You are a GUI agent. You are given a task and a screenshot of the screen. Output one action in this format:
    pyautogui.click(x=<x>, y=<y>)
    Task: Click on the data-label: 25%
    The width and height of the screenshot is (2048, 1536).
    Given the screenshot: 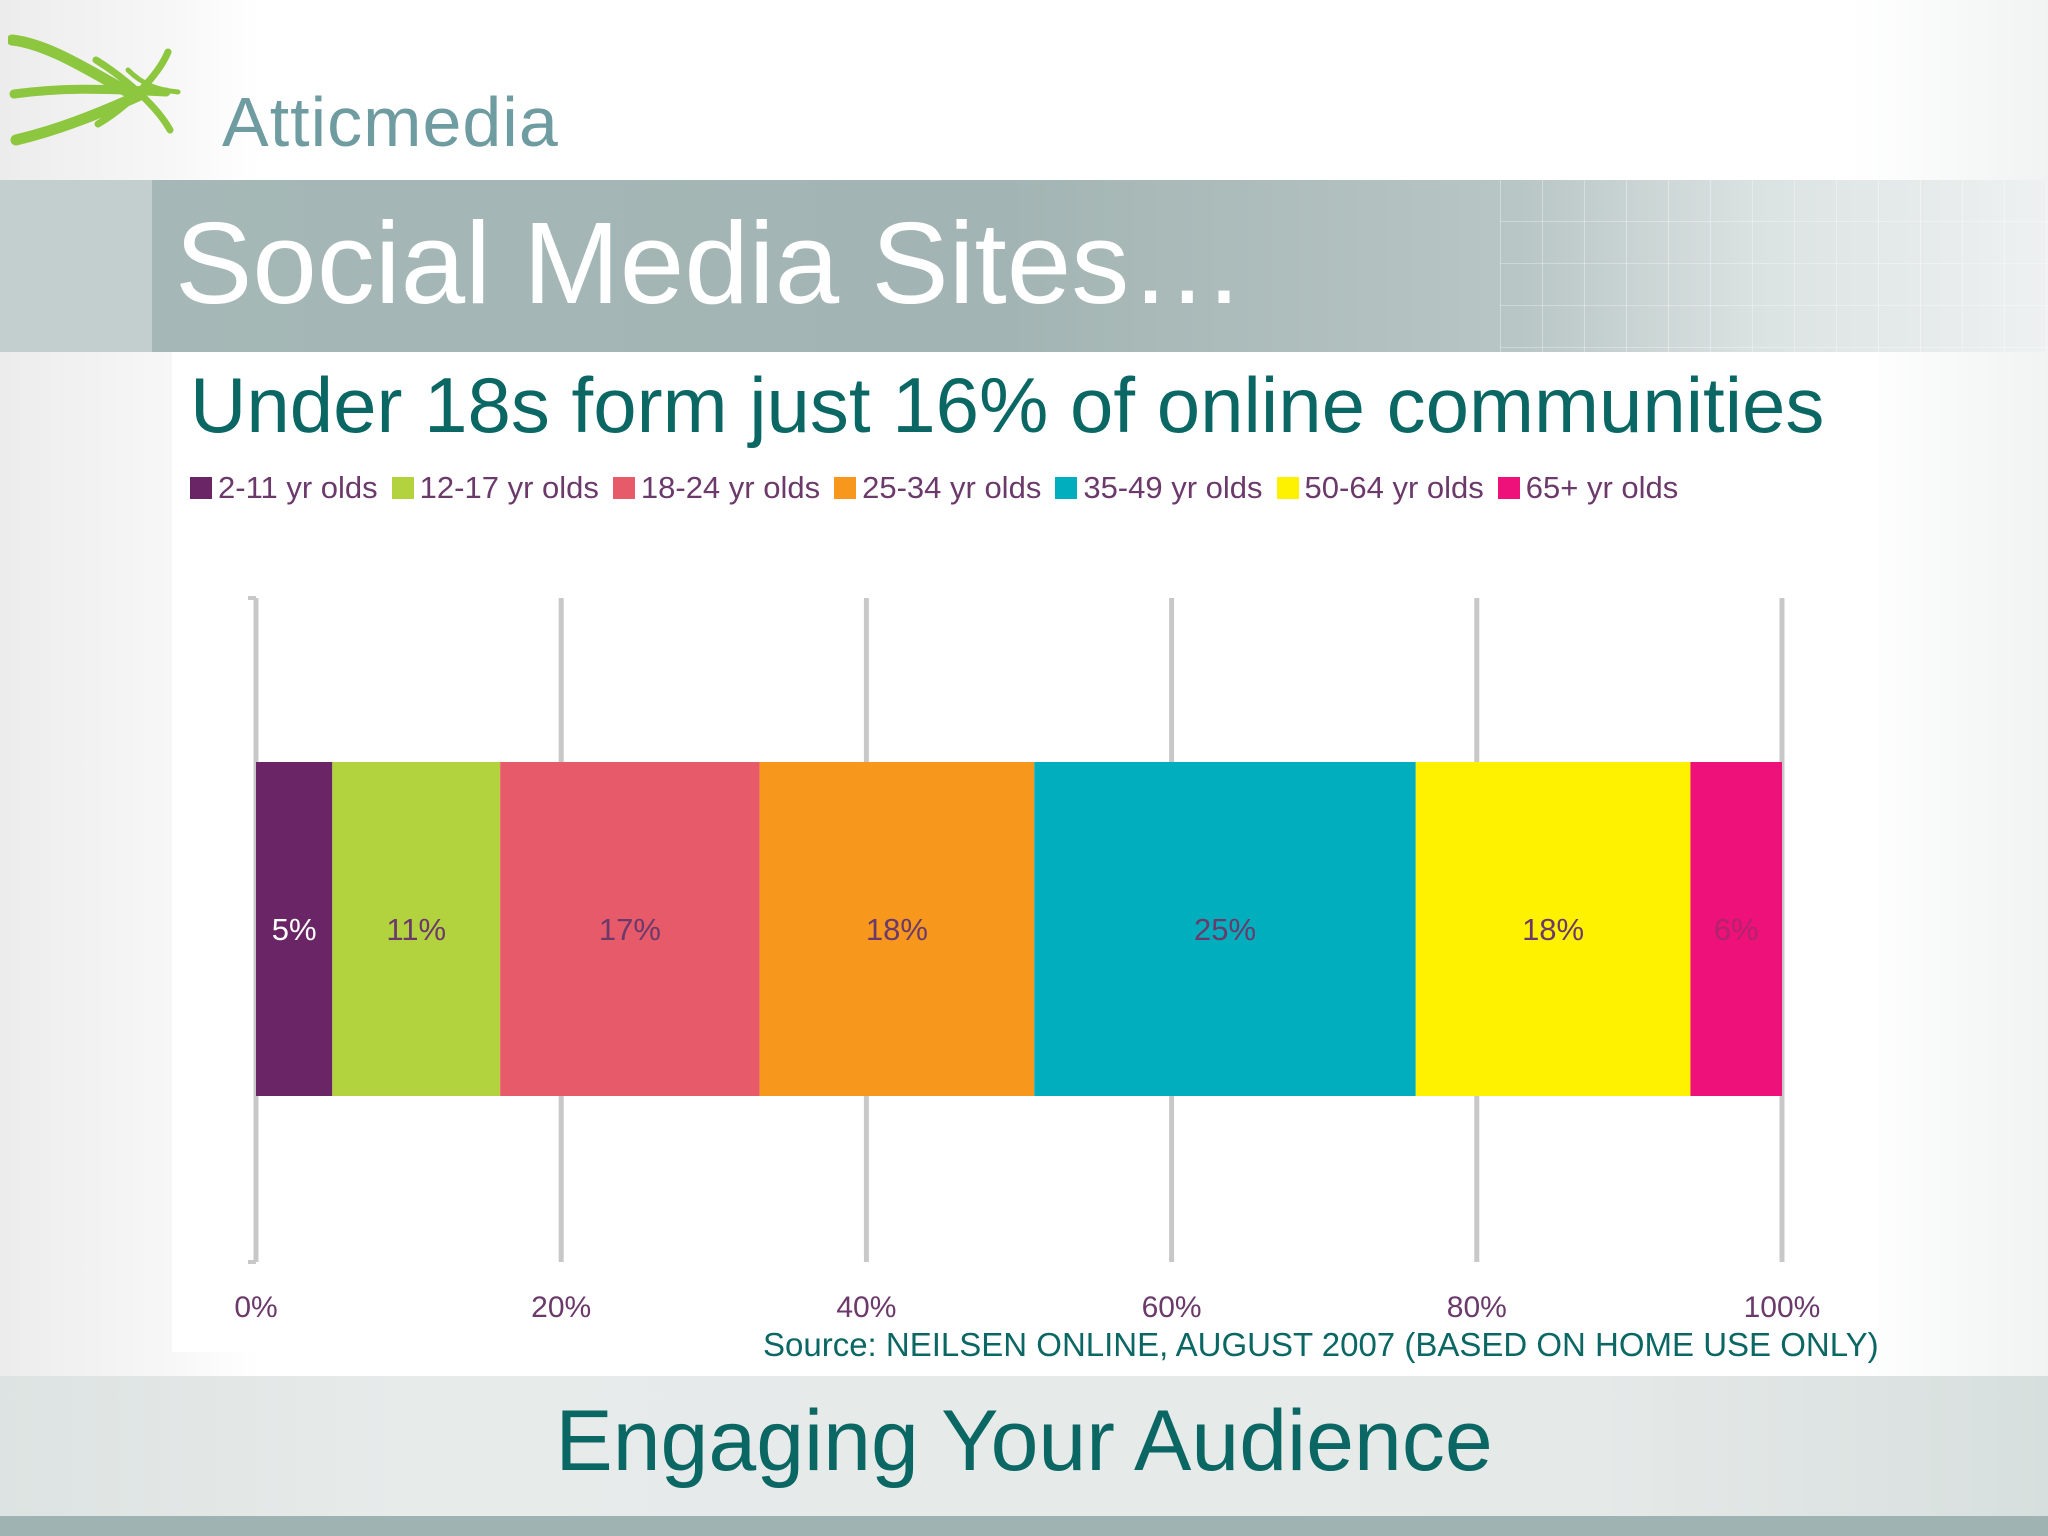 What is the action you would take?
    pyautogui.click(x=1225, y=929)
    